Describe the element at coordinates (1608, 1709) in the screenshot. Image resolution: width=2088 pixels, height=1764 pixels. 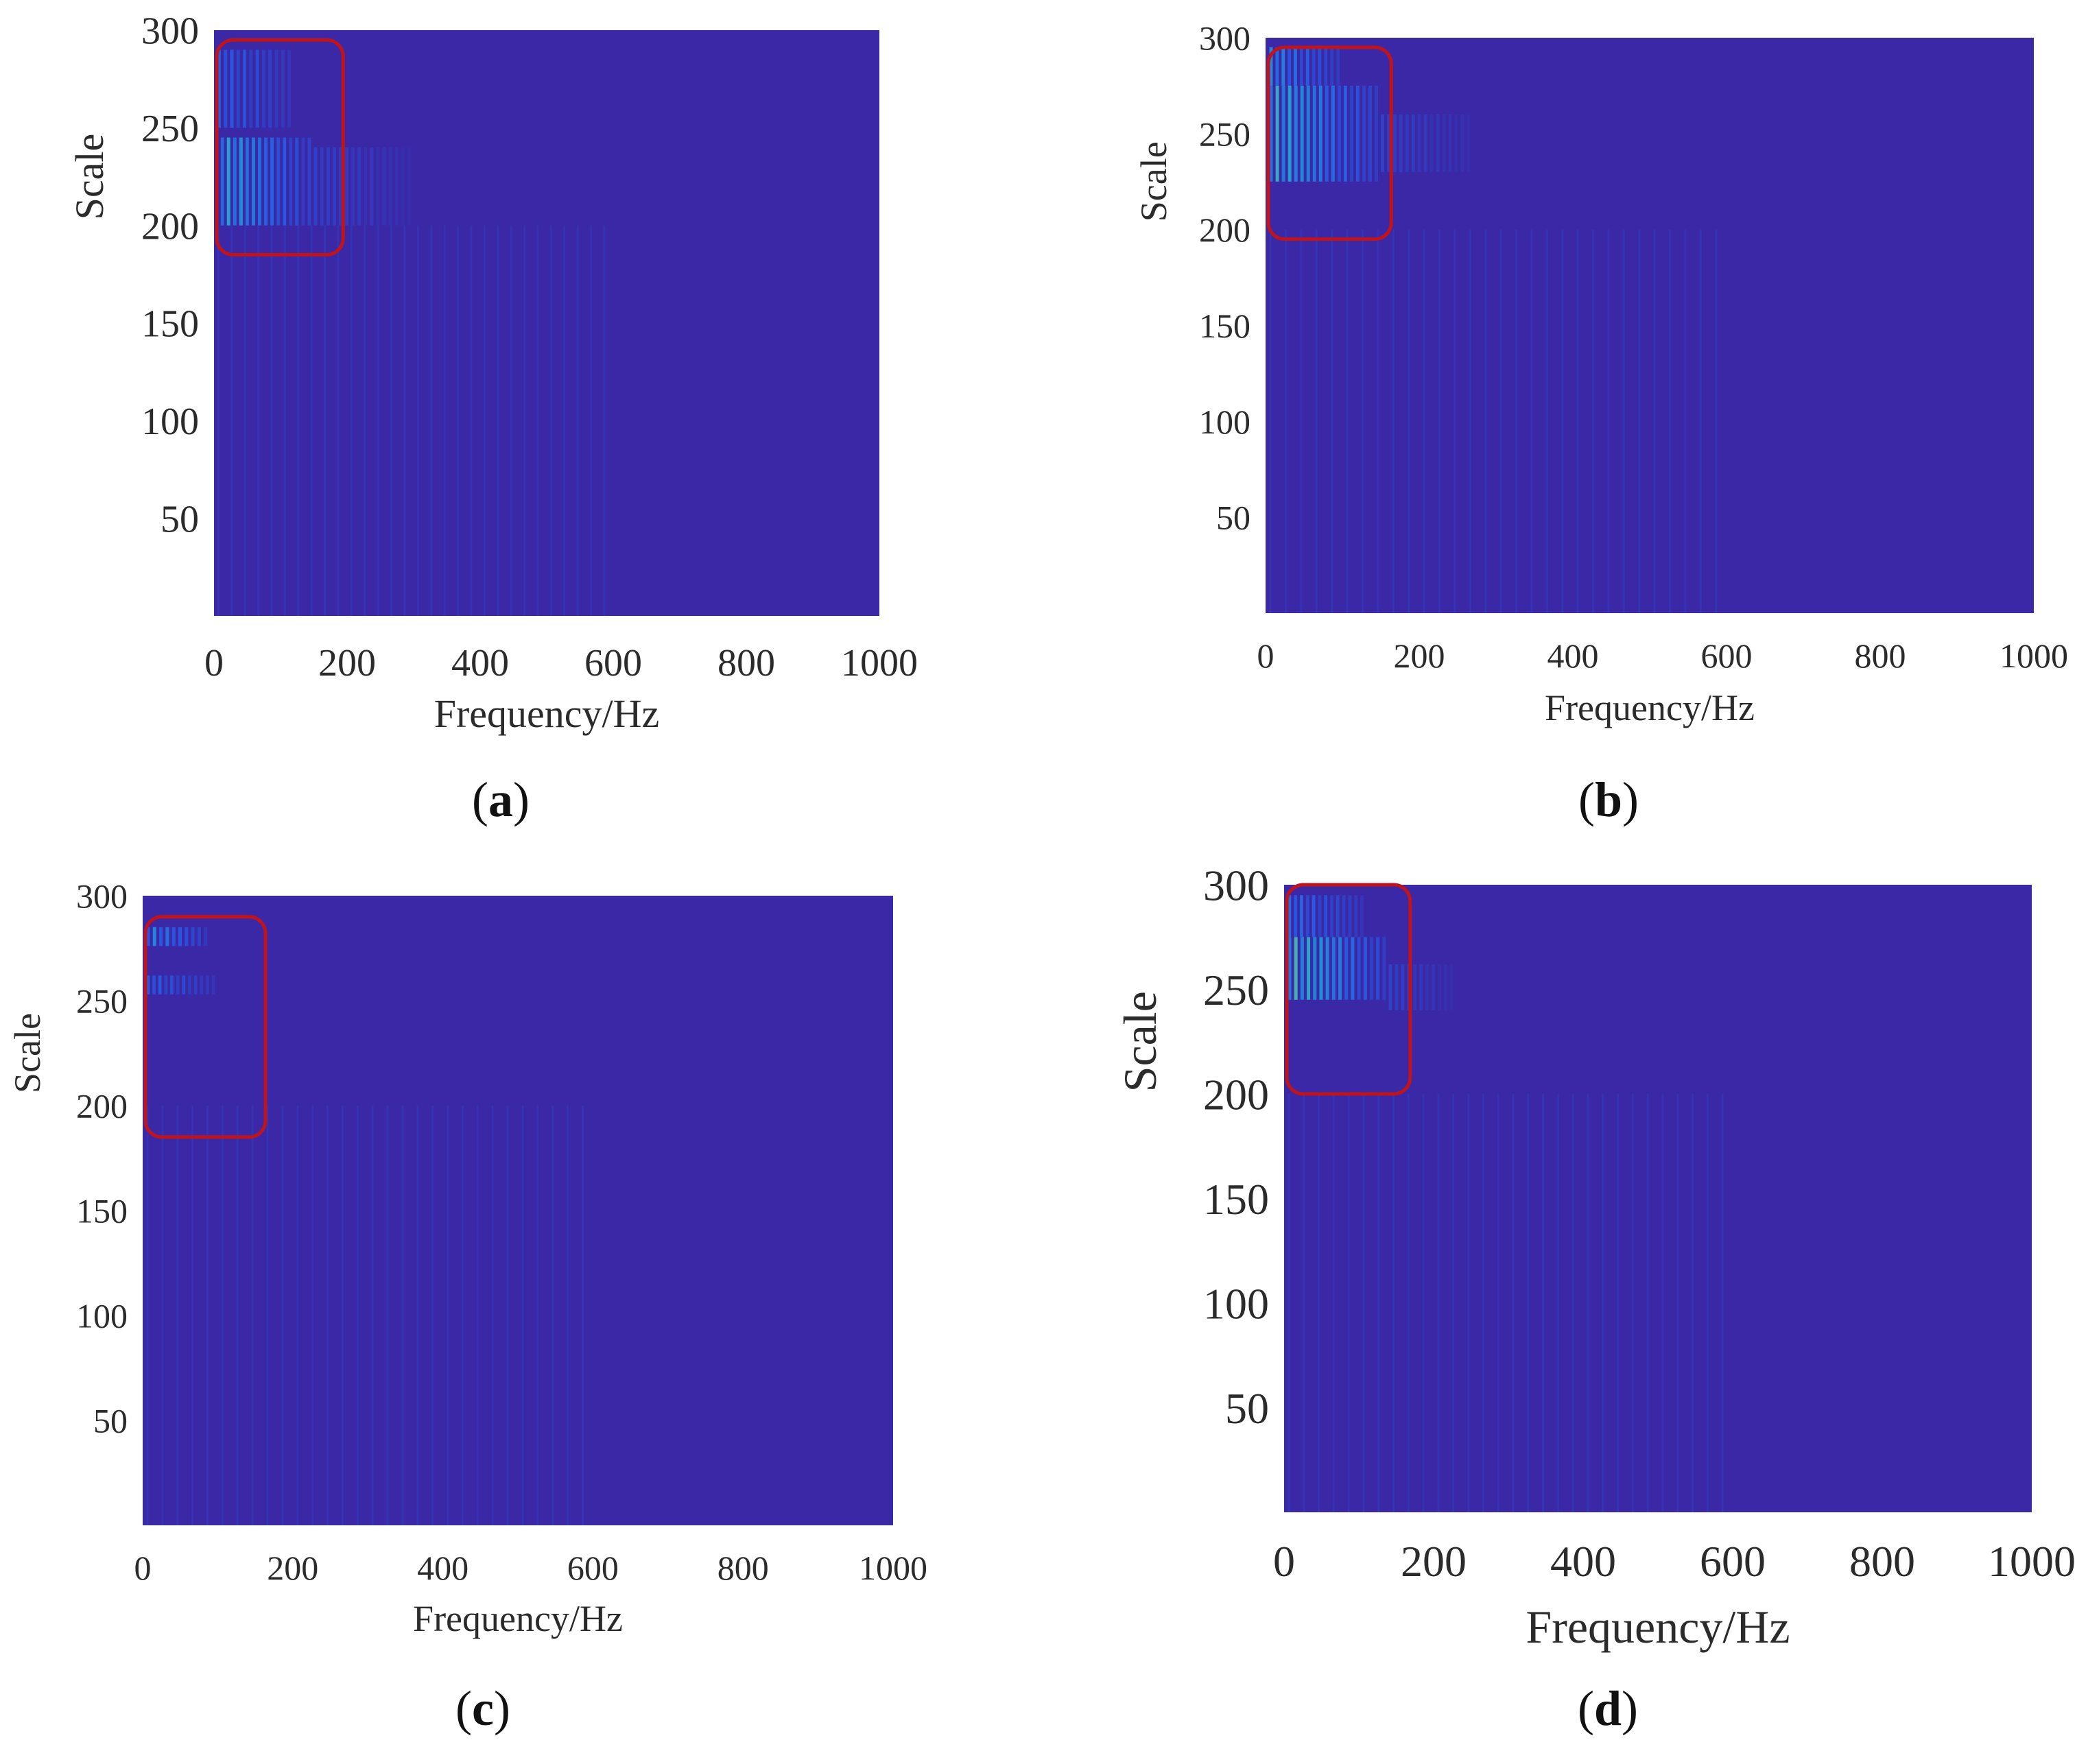
I see `panel-caption-letter: d` at that location.